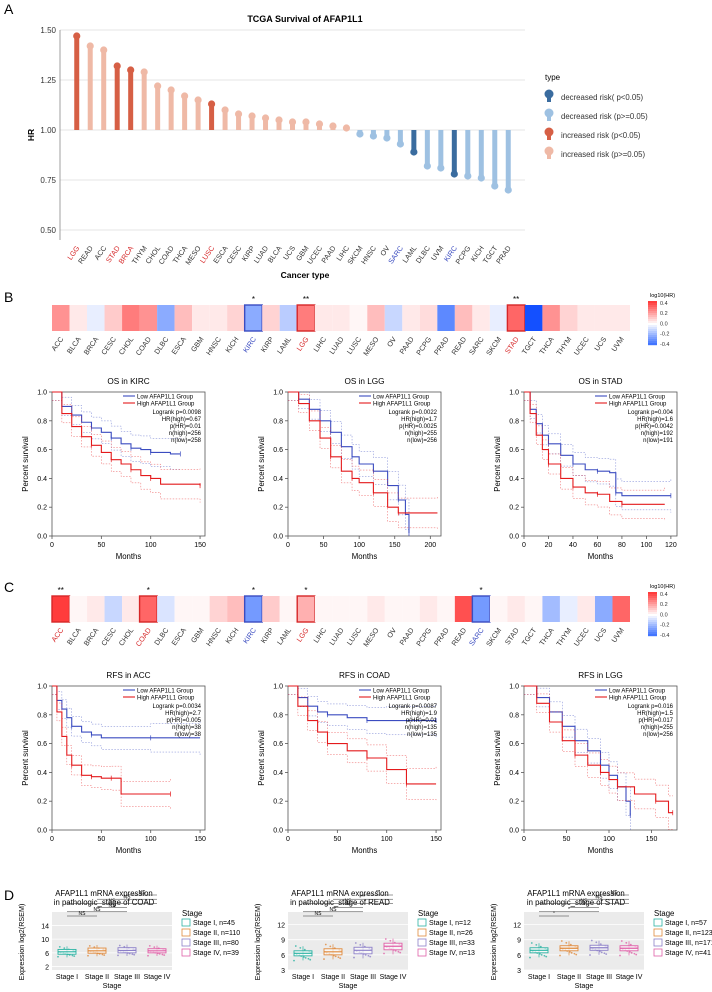  Describe the element at coordinates (658, 441) in the screenshot. I see `km-stat: n(low)=191` at that location.